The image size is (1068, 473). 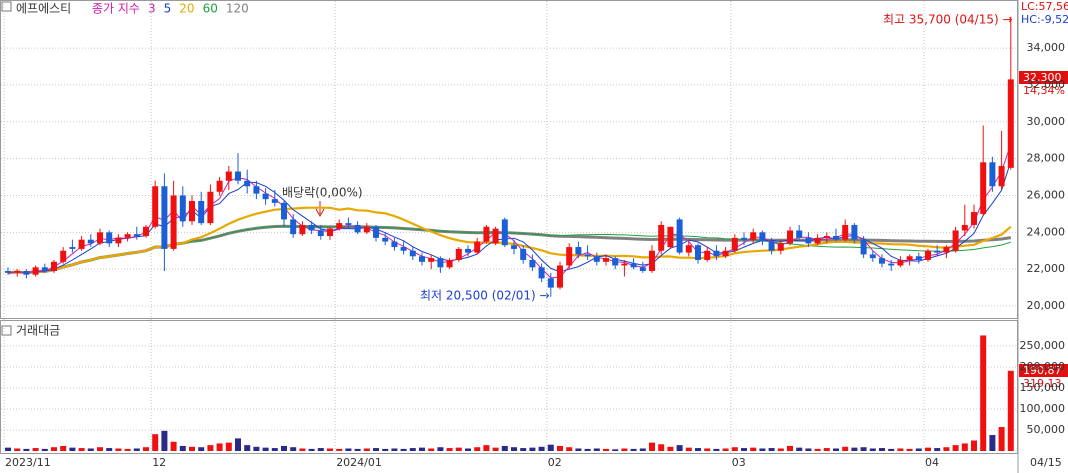 I want to click on y-tick-label: 28,000, so click(x=1046, y=158).